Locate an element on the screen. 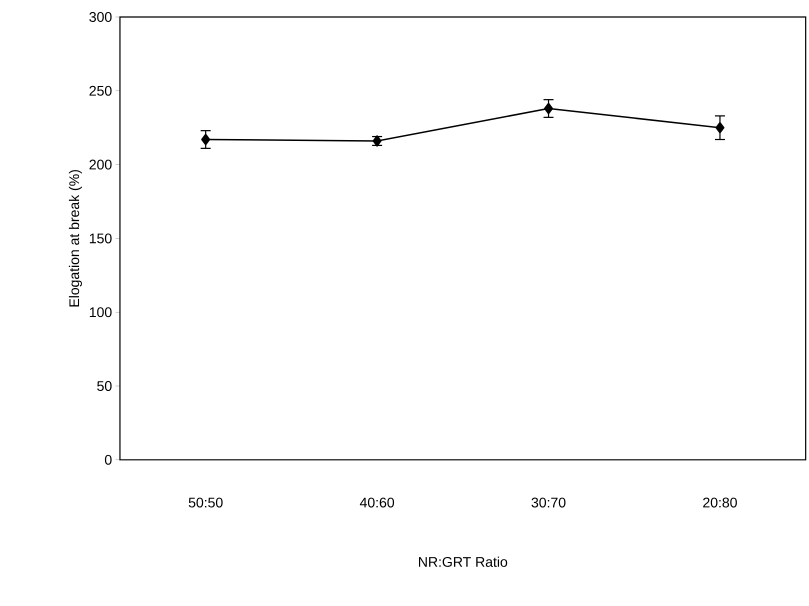 The width and height of the screenshot is (809, 606). x-tick-label: 20:80 is located at coordinates (720, 503).